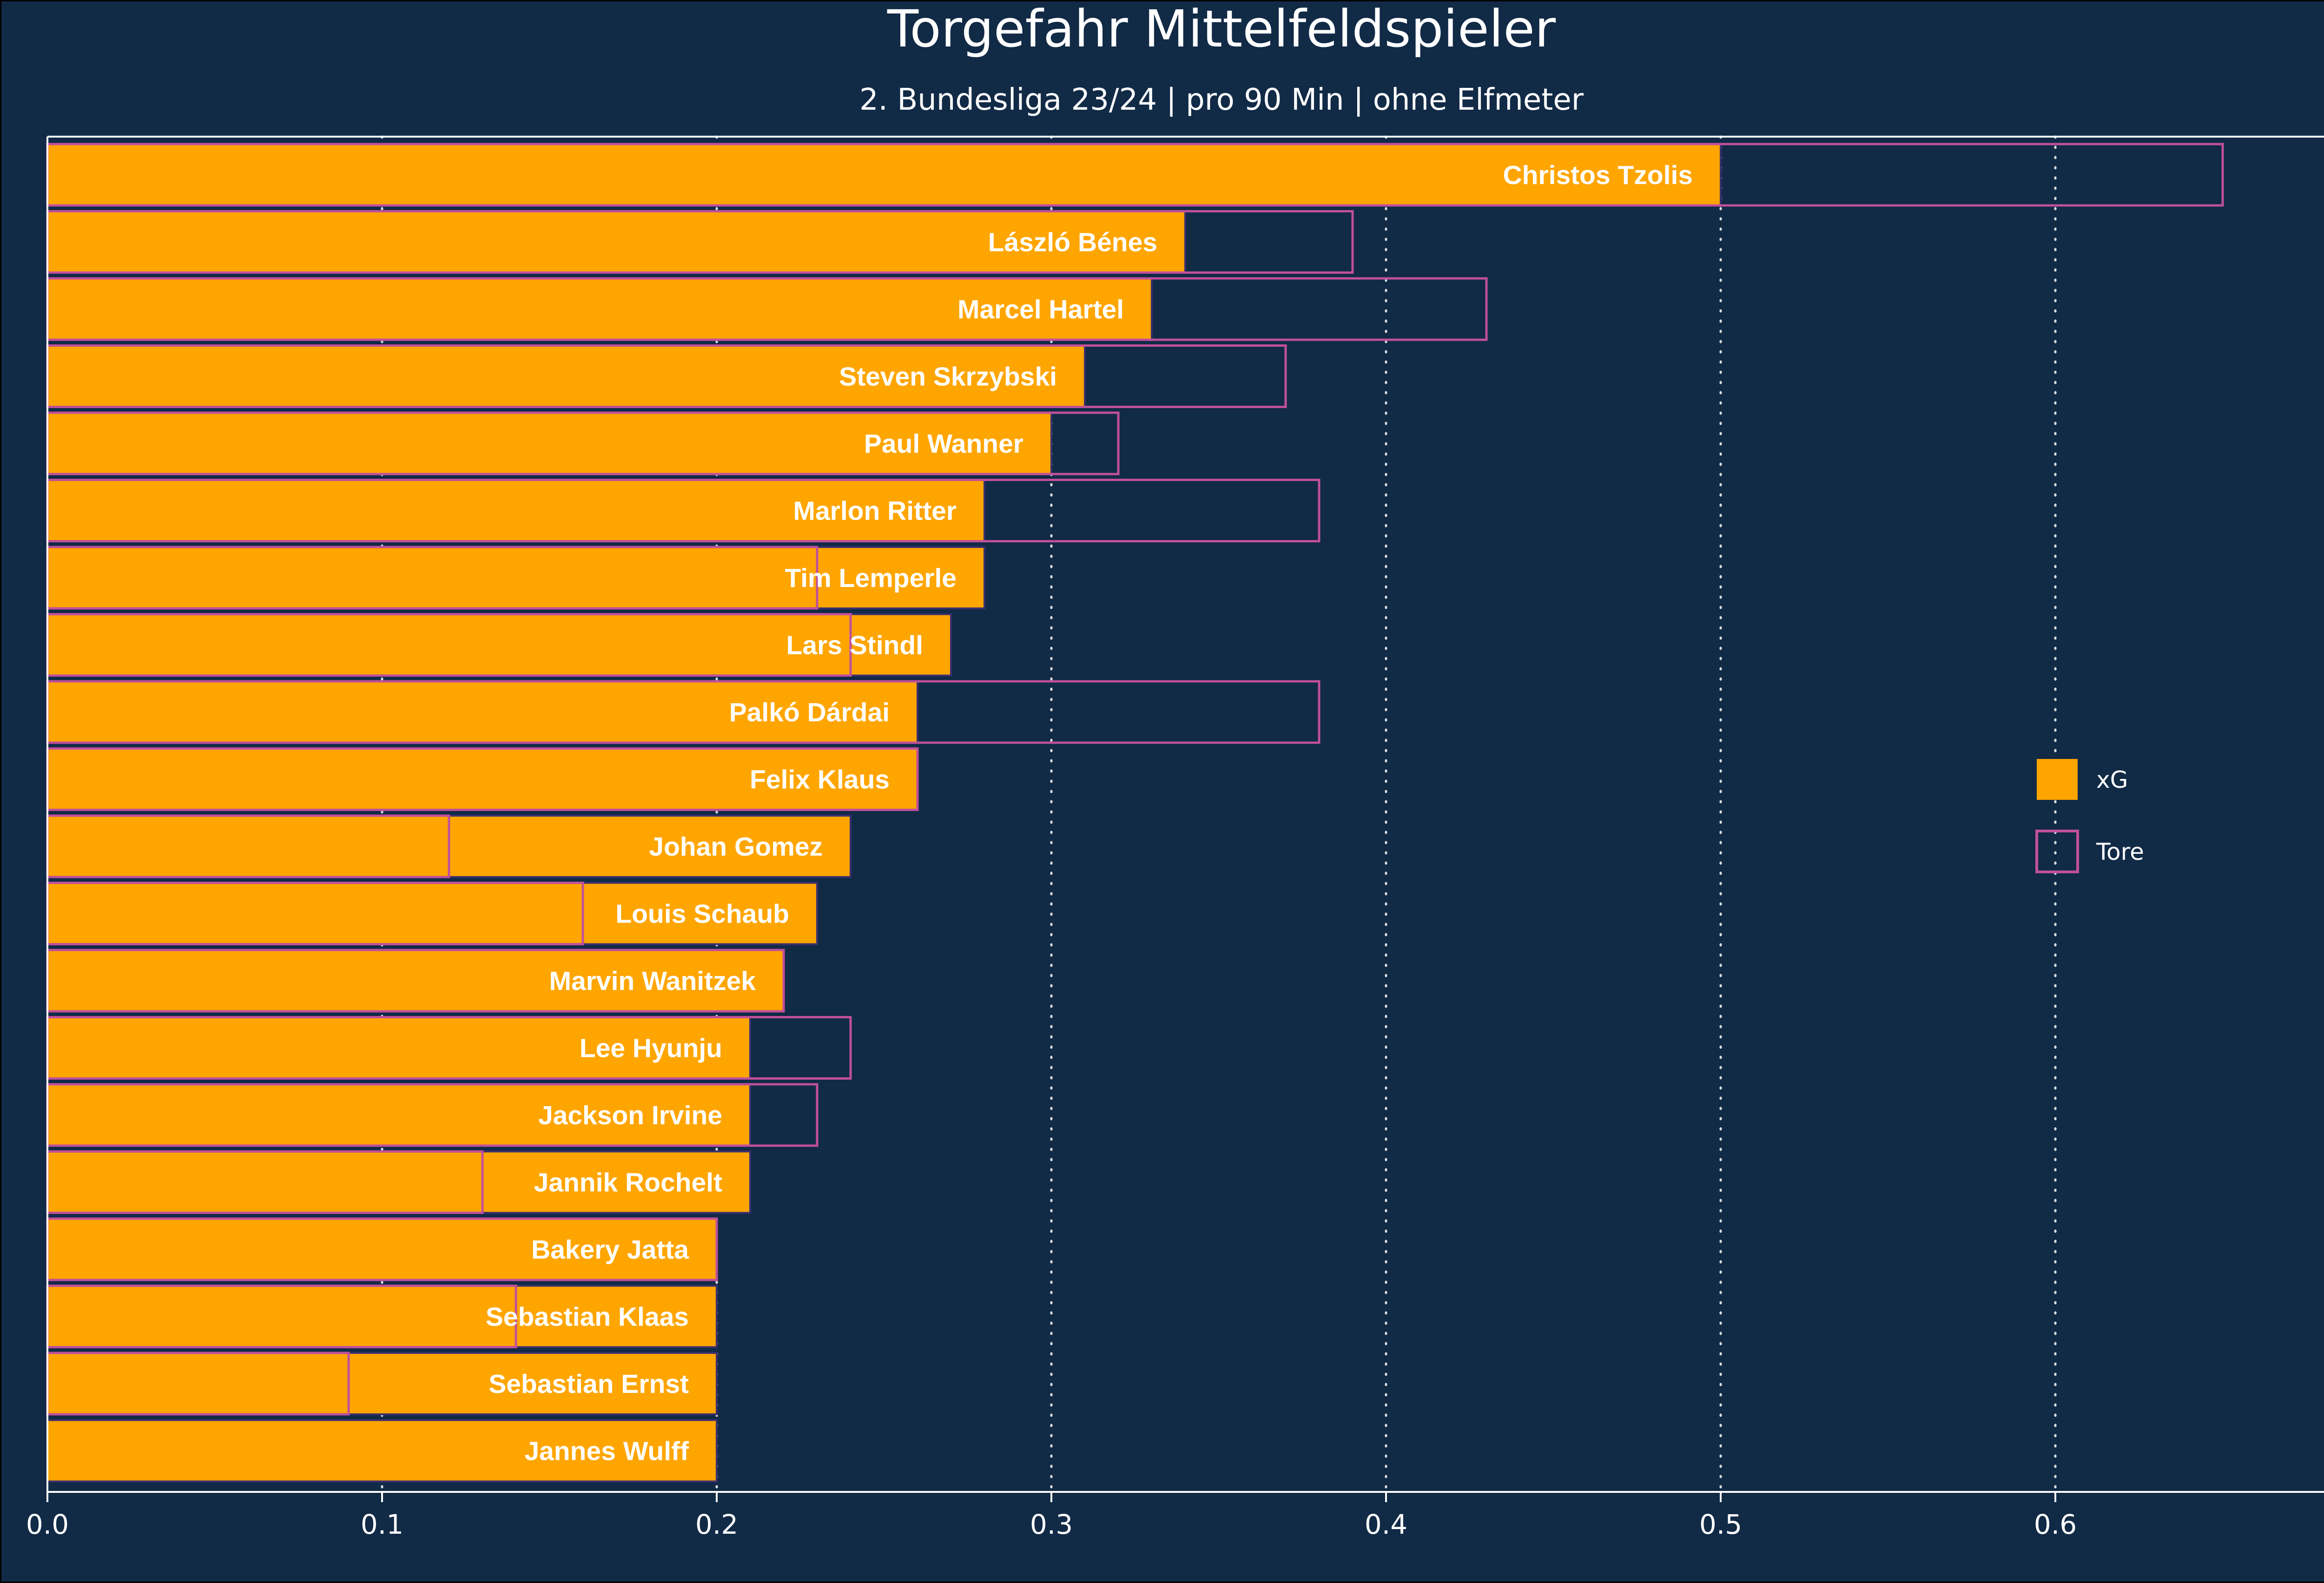 This screenshot has width=2324, height=1583. What do you see at coordinates (2089, 816) in the screenshot?
I see `legend: xG Tore` at bounding box center [2089, 816].